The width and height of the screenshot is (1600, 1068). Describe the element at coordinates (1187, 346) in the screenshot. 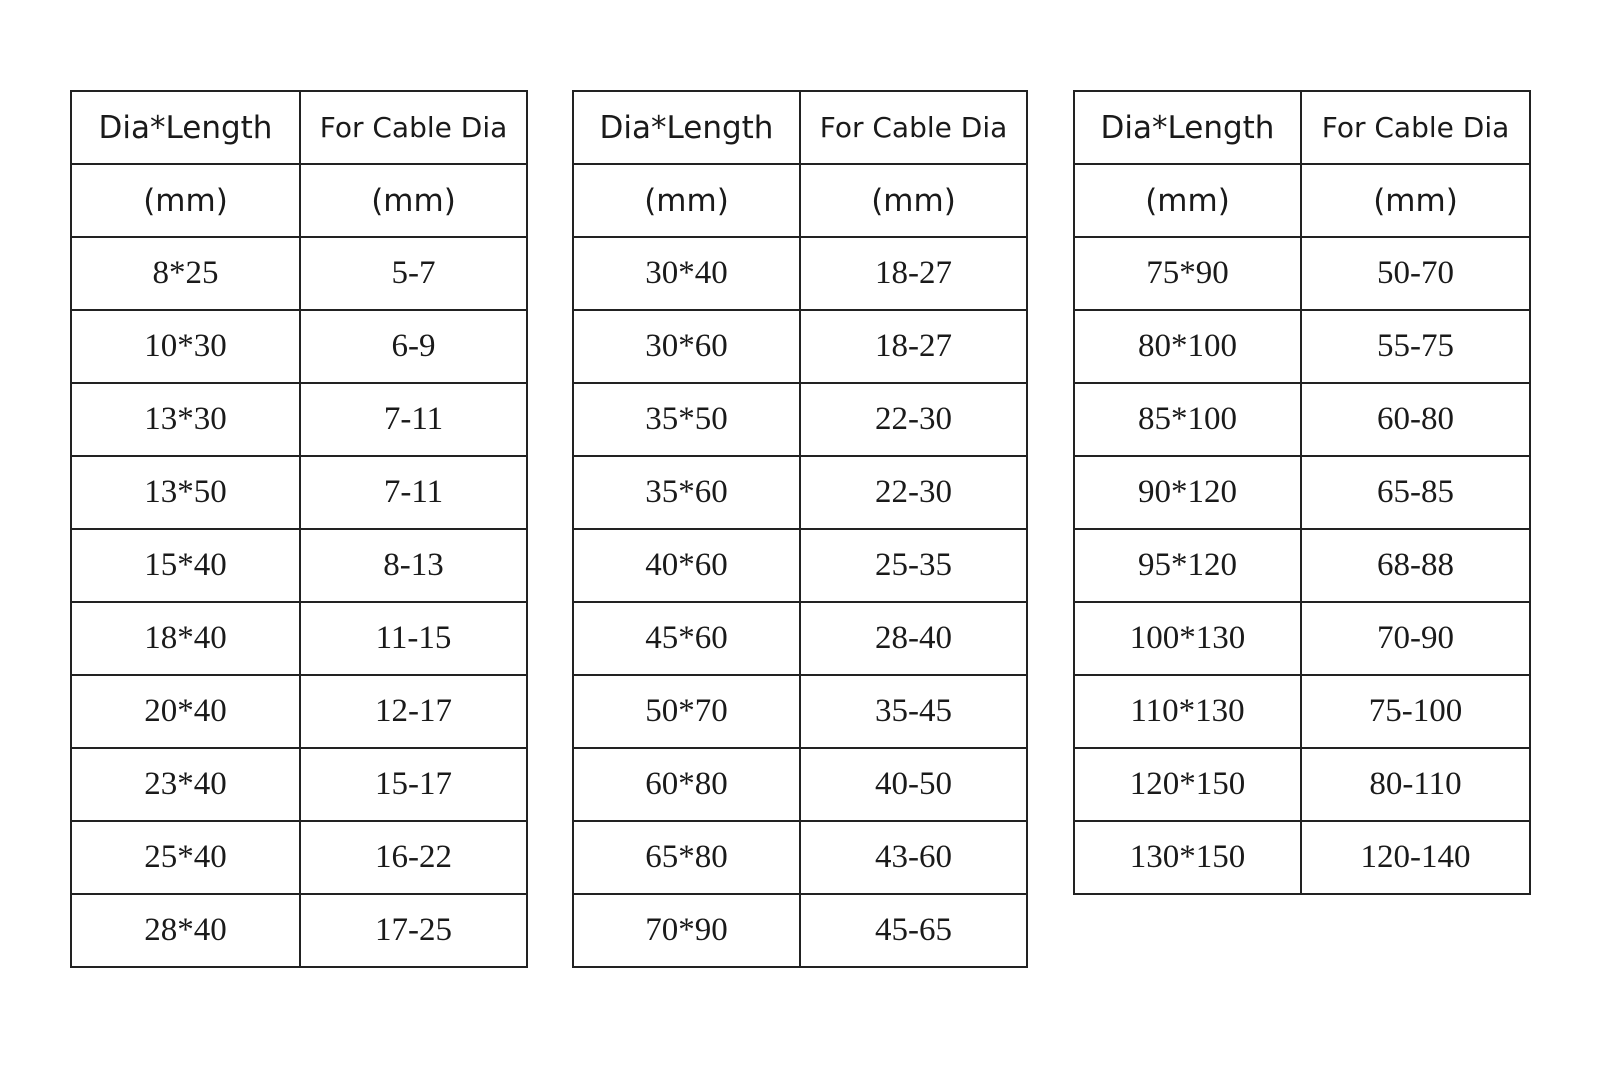

I see `data-cell: 80*100` at that location.